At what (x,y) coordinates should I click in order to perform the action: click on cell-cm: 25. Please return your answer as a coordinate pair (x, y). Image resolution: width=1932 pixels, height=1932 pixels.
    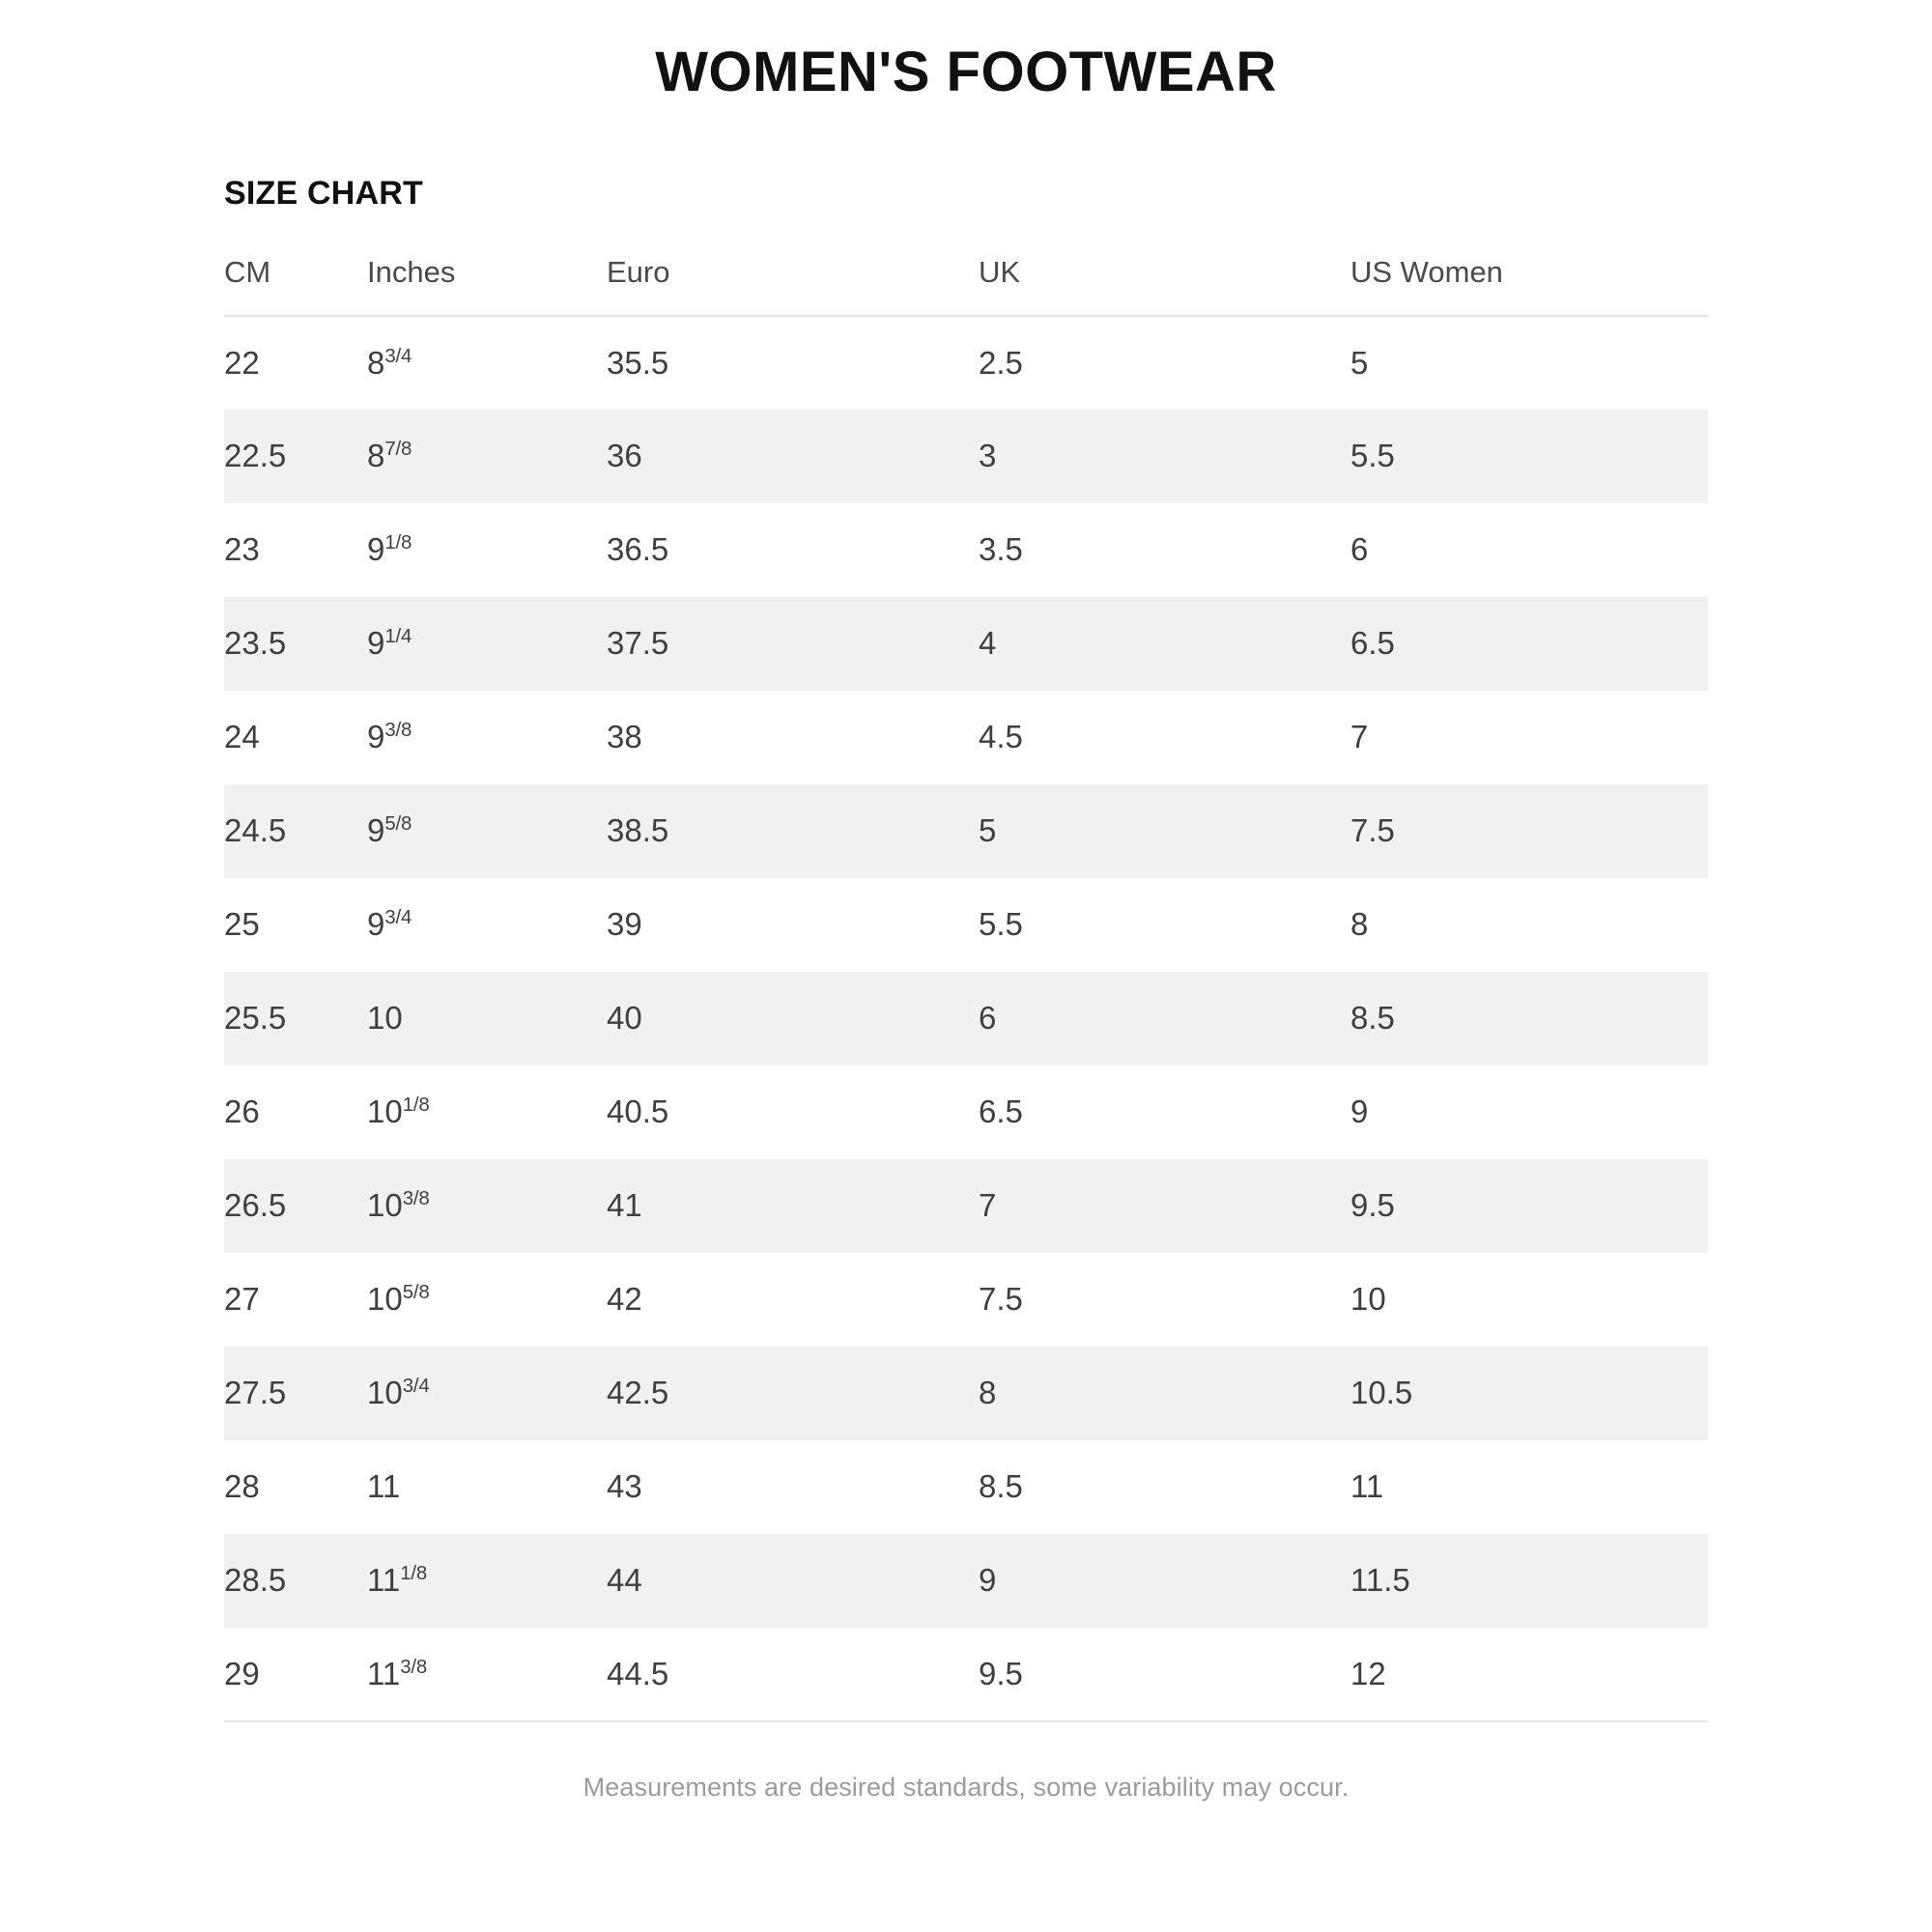
    Looking at the image, I should click on (242, 924).